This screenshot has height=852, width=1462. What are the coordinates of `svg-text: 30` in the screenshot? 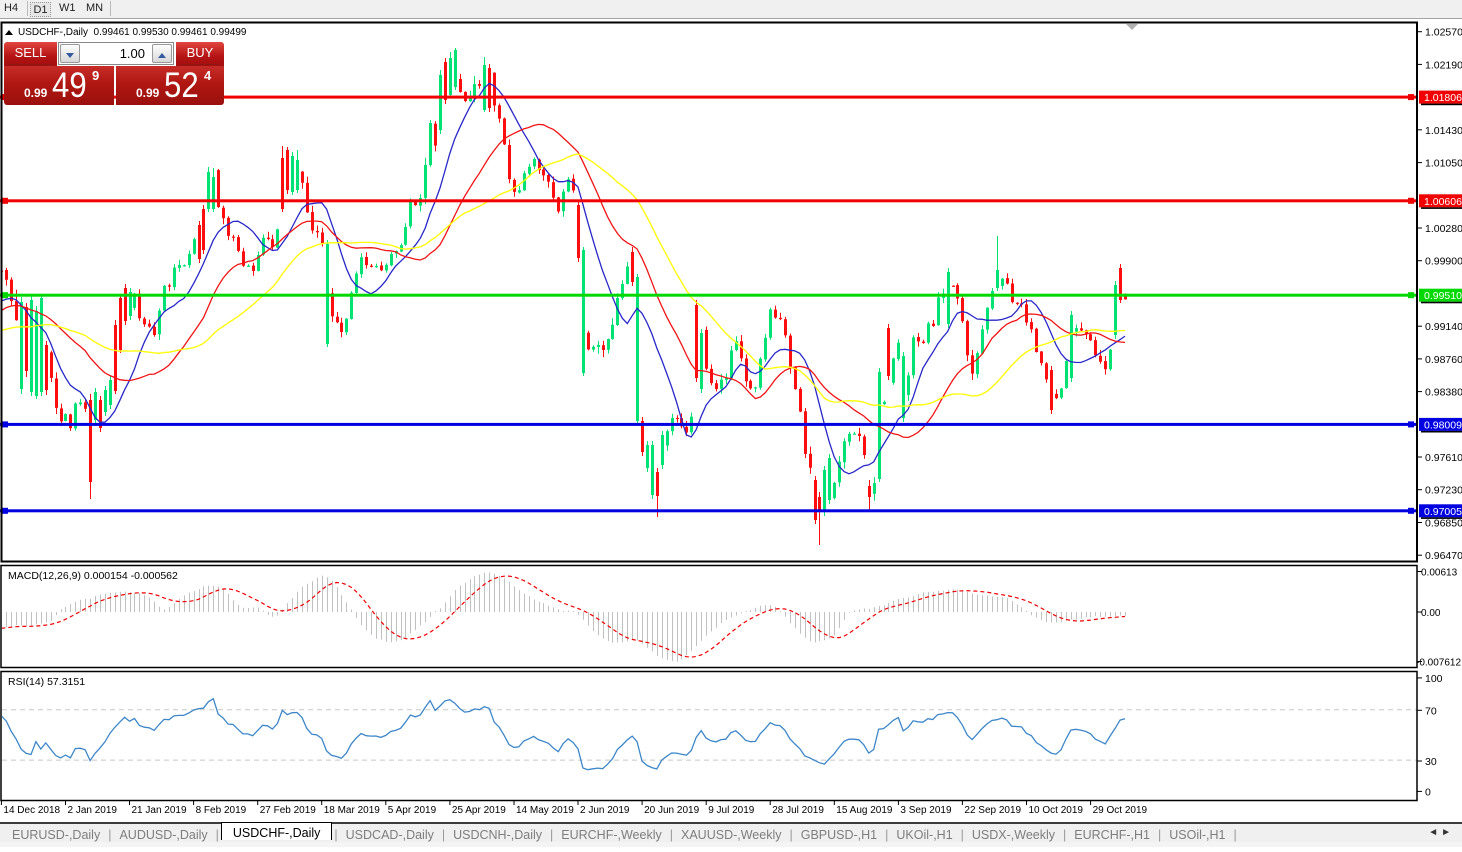 It's located at (1431, 762).